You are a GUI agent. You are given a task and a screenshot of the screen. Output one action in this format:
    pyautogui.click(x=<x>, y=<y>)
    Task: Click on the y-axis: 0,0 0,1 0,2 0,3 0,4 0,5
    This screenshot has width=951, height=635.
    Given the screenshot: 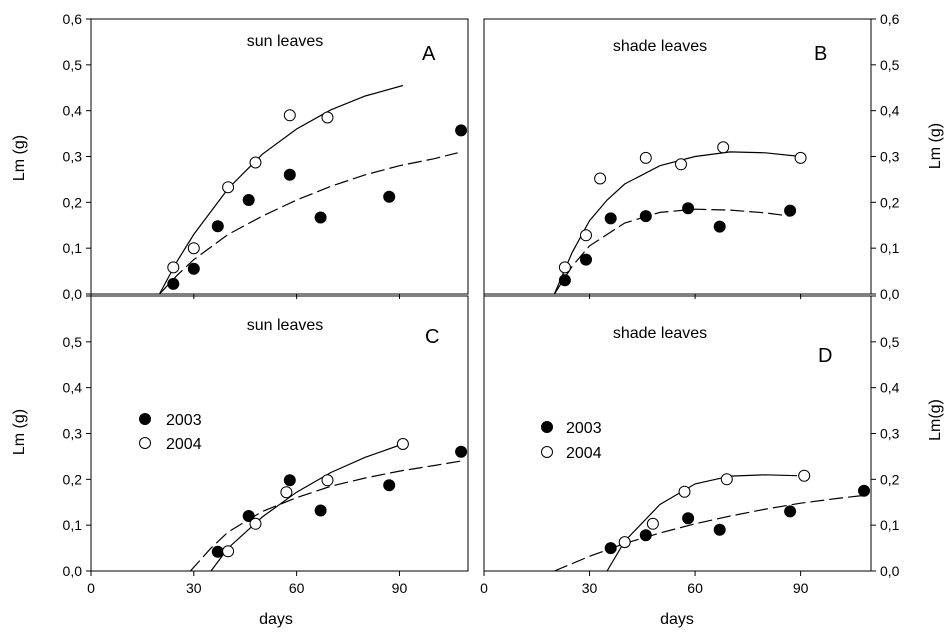 What is the action you would take?
    pyautogui.click(x=885, y=437)
    